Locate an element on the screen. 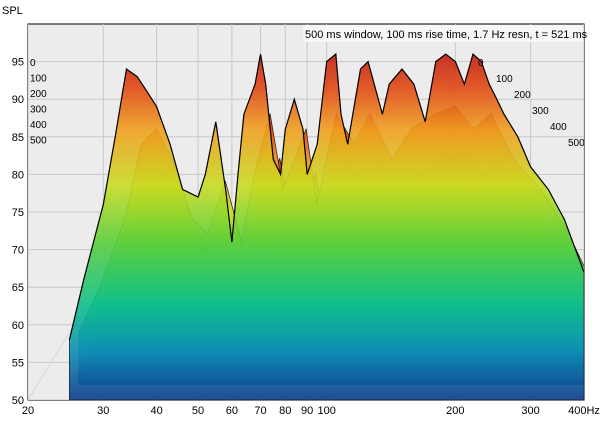 The image size is (600, 425). time-label-left: 100 is located at coordinates (38, 79).